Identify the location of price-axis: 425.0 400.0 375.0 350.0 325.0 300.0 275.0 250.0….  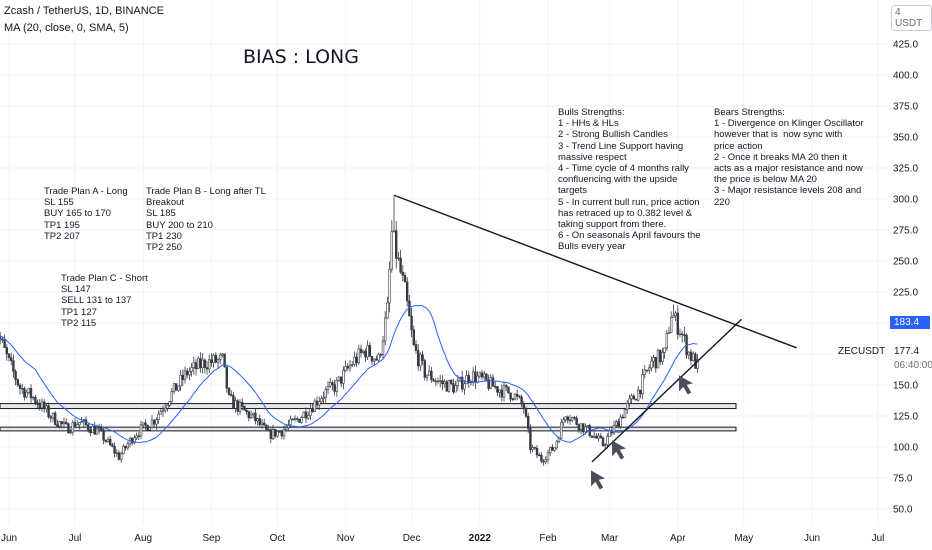
(905, 278).